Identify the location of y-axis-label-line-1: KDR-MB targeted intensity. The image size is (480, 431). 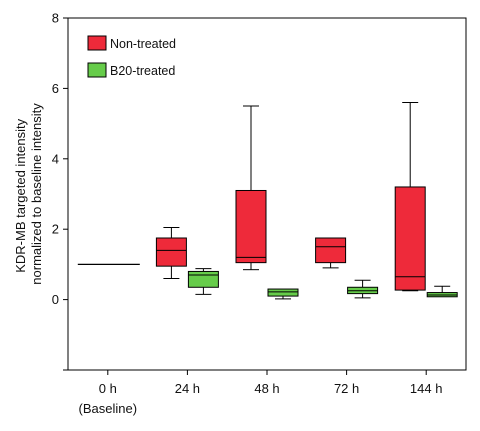
(20, 195).